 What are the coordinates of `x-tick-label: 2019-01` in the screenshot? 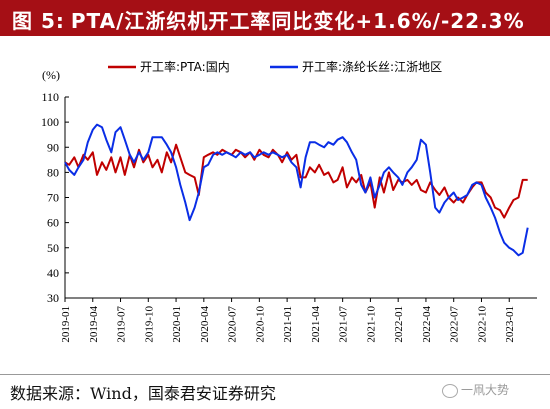 It's located at (66, 324).